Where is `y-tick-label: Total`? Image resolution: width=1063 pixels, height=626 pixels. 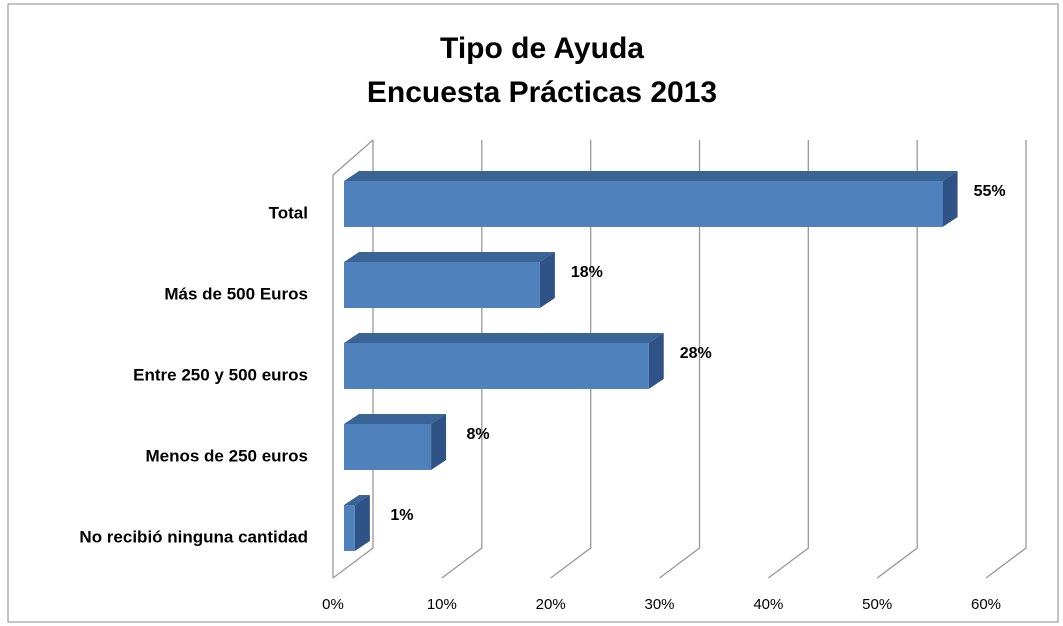
y-tick-label: Total is located at coordinates (288, 212).